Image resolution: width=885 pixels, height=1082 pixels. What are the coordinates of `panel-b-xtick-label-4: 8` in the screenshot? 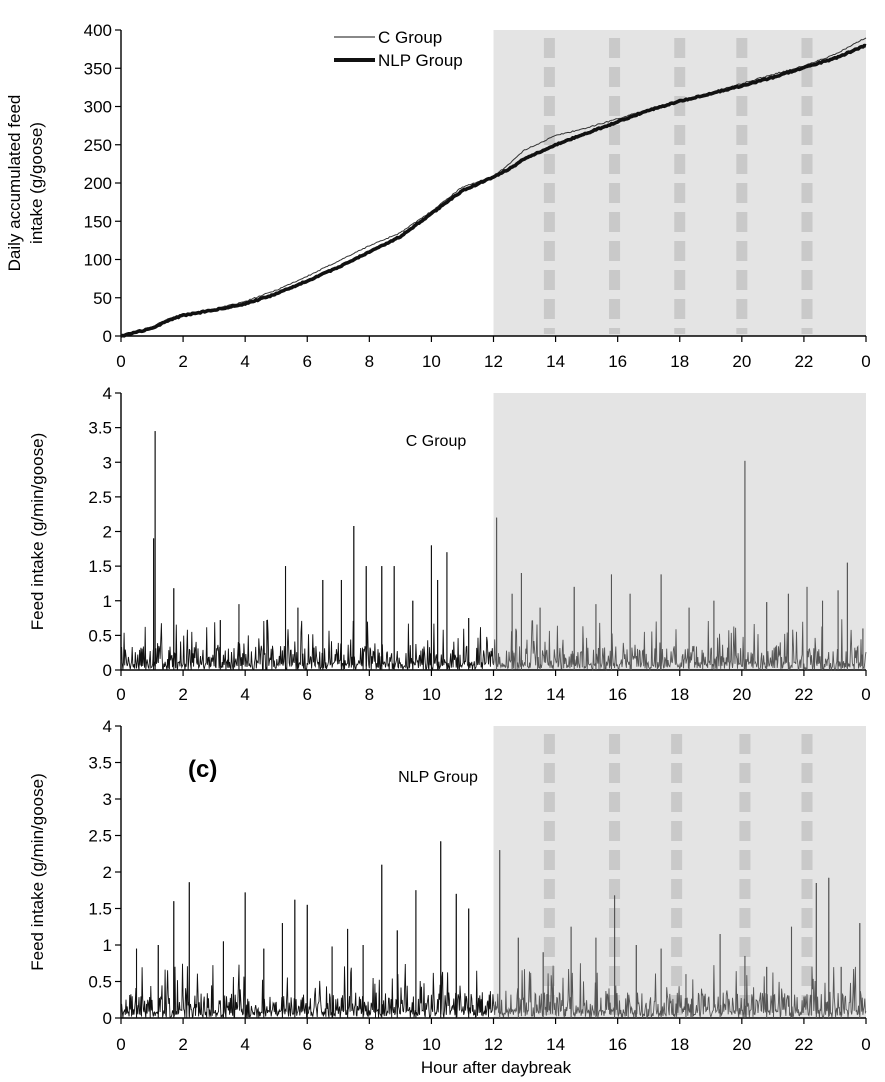 It's located at (369, 694).